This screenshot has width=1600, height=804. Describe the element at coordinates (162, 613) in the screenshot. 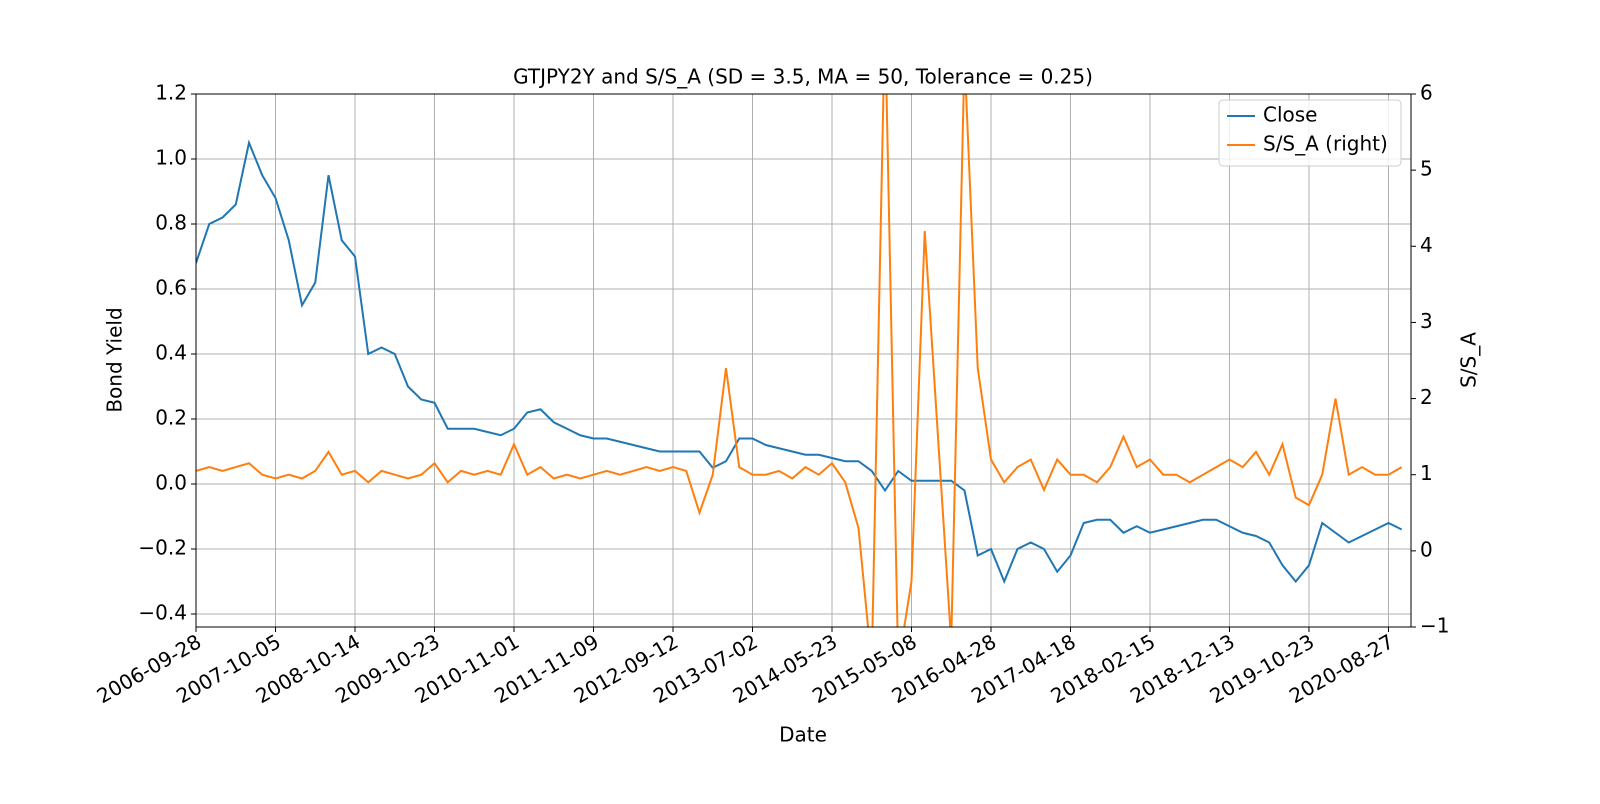

I see `y-tick-label: −0.4` at that location.